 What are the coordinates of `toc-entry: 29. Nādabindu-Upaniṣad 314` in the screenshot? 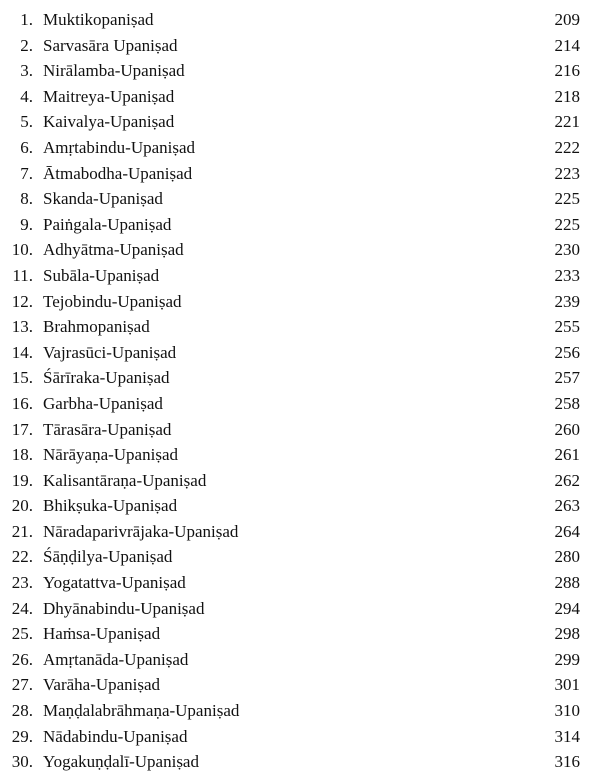 It's located at (300, 737).